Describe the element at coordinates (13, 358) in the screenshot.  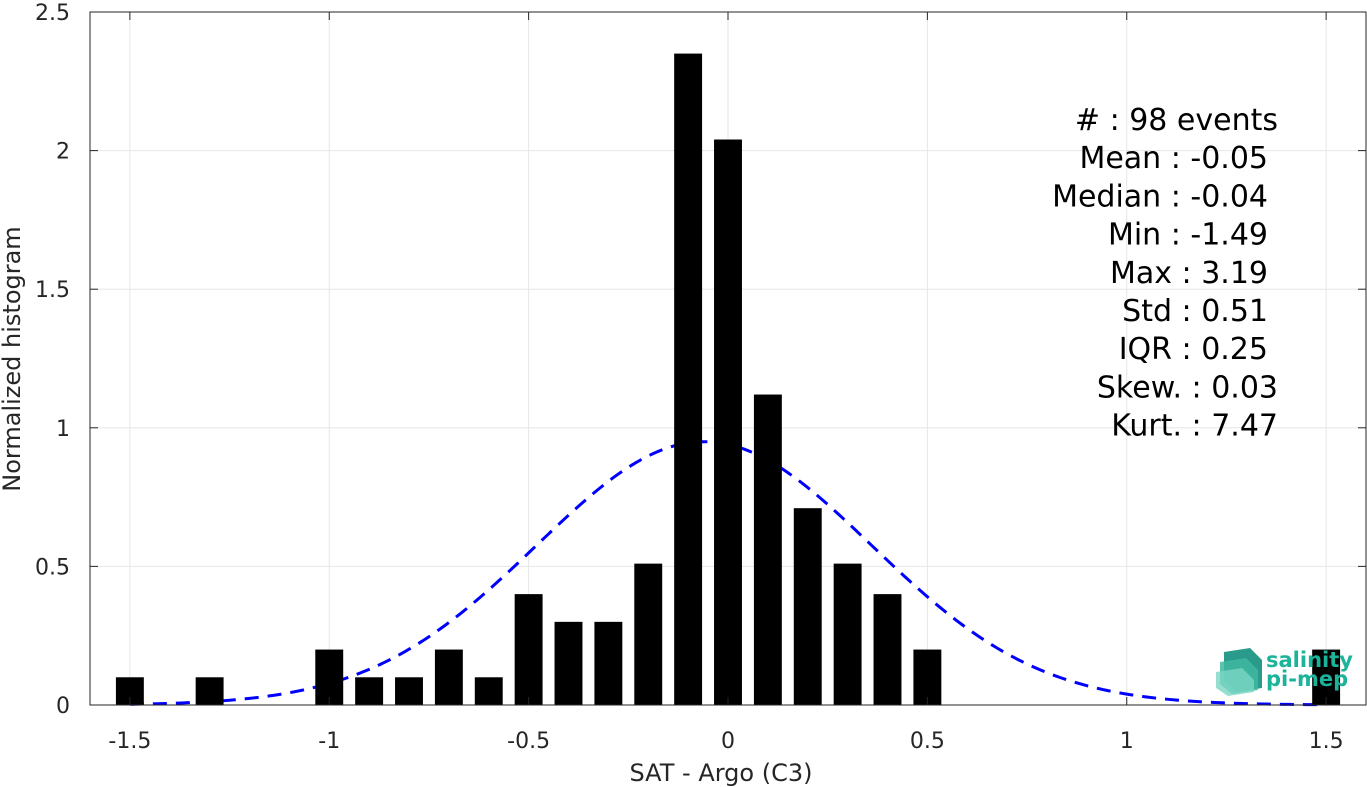
I see `y-axis-label: Normalized histogram` at that location.